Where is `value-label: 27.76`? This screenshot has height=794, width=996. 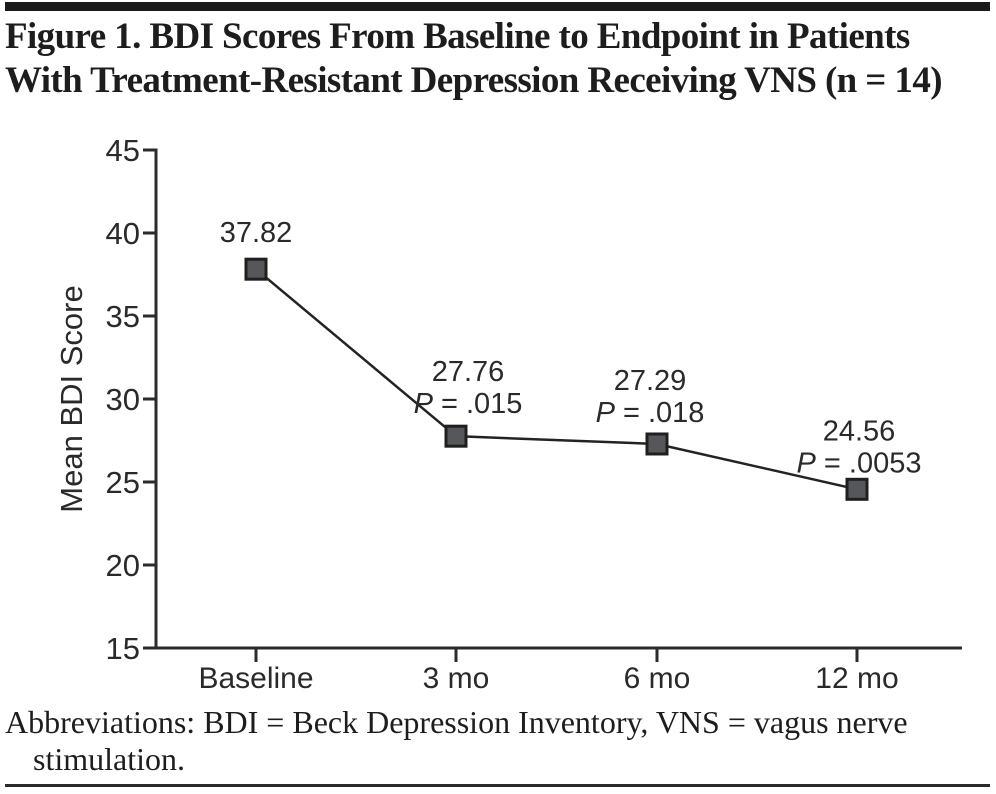 value-label: 27.76 is located at coordinates (468, 372).